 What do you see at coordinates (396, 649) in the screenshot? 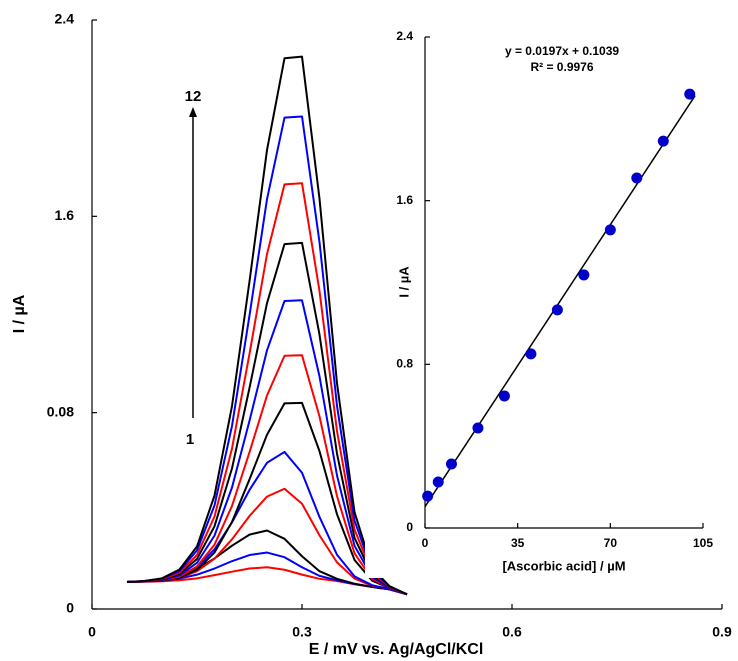
I see `x-axis-label: E / mV vs. Ag/AgCl/KCl` at bounding box center [396, 649].